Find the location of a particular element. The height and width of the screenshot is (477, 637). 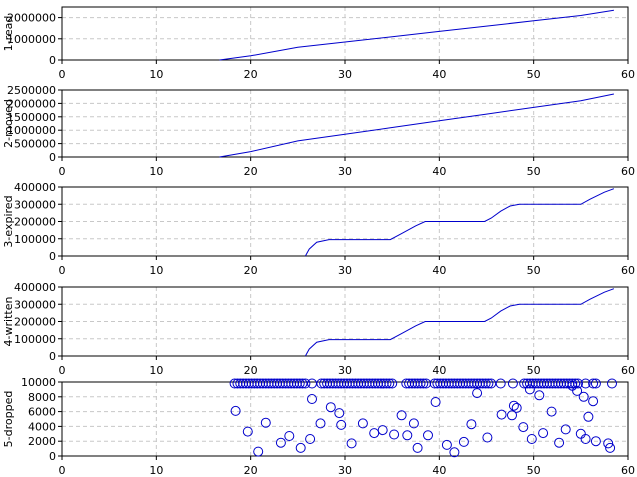

y-tick-label: 100000 is located at coordinates (35, 339).